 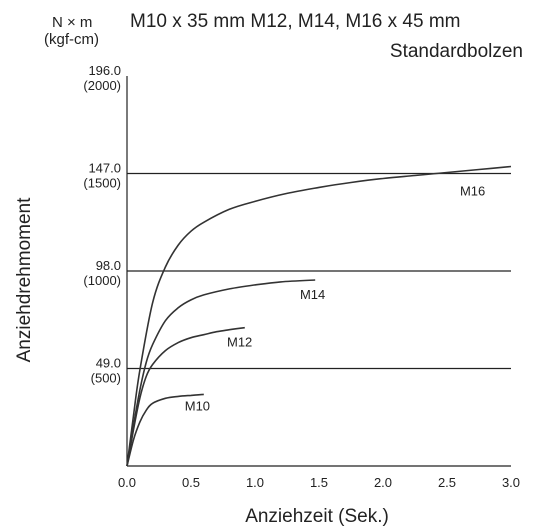 I want to click on y-tick-label: 98.0, so click(x=108, y=265).